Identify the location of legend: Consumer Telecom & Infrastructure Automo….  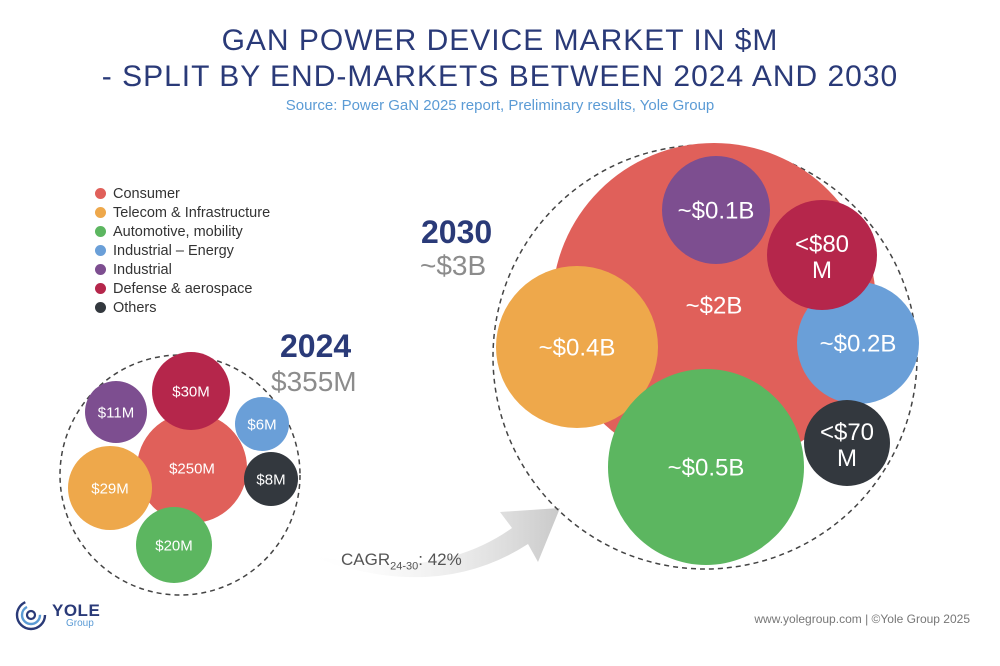
(182, 250).